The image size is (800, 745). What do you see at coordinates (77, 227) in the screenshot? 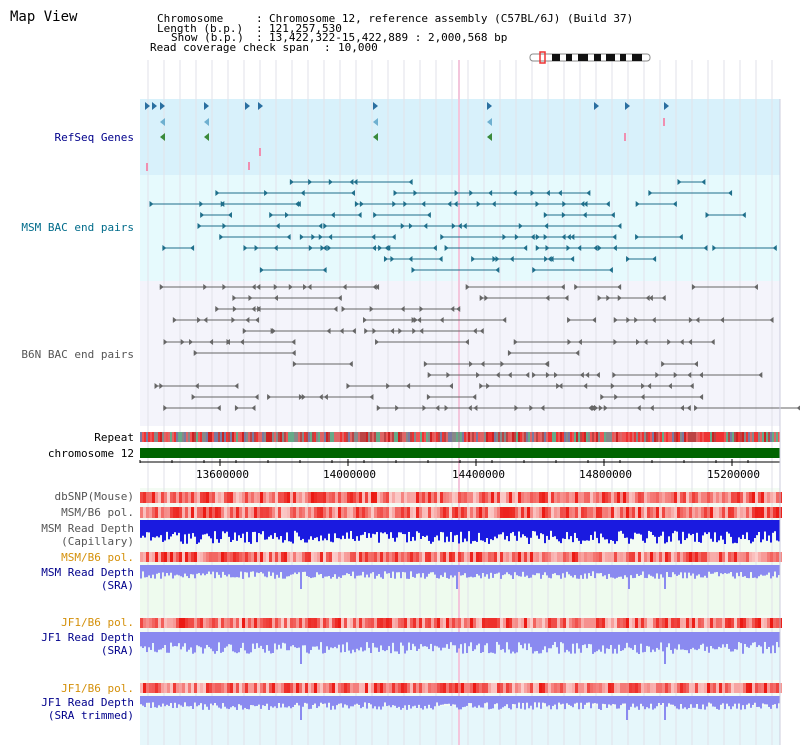
I see `track-label-msm-bac: MSM BAC end pairs` at bounding box center [77, 227].